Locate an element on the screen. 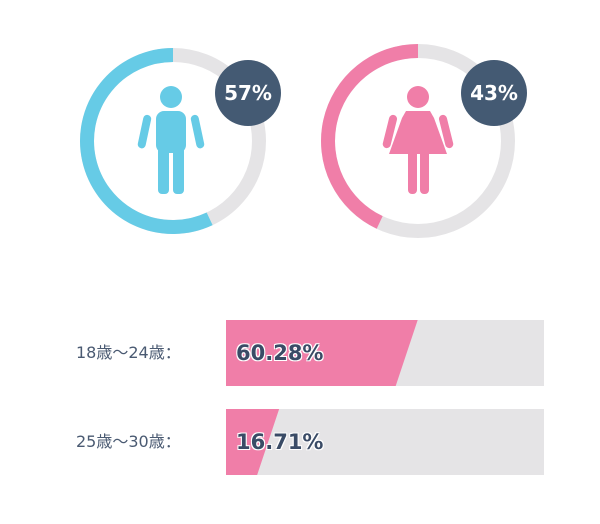 The image size is (600, 524). age-label-25-30: 25歳～30歳： is located at coordinates (128, 441).